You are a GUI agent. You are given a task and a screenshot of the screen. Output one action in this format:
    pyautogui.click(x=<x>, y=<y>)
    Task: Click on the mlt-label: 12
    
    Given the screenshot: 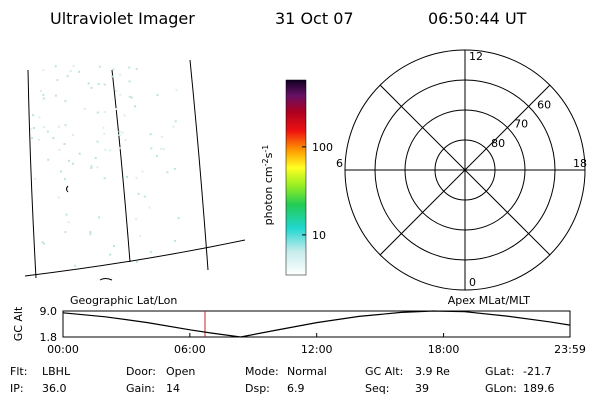 What is the action you would take?
    pyautogui.click(x=476, y=56)
    